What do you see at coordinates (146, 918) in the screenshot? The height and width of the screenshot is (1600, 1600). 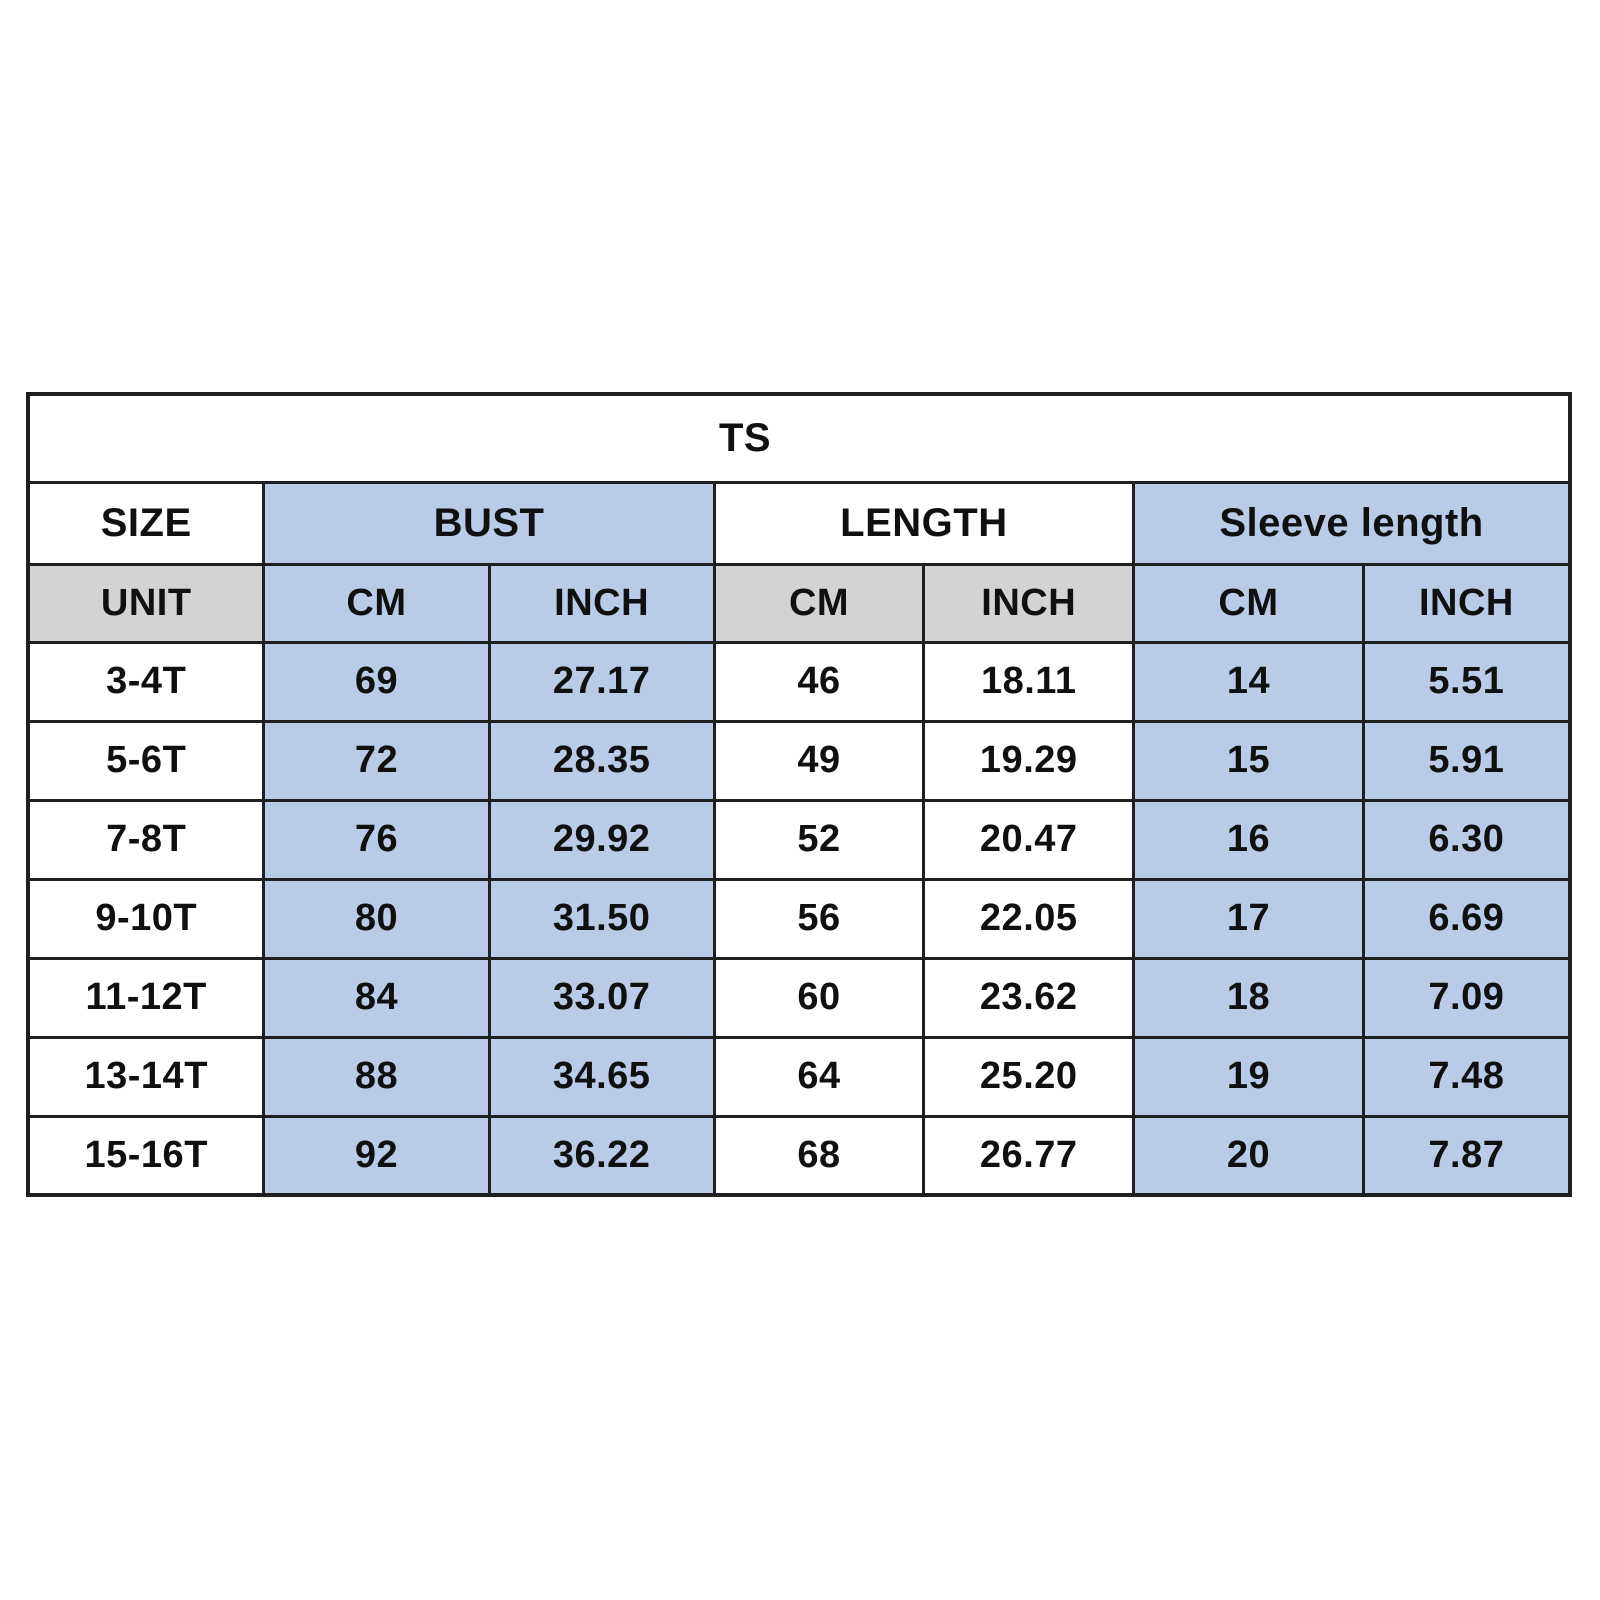 I see `size-cell: 9-10T` at bounding box center [146, 918].